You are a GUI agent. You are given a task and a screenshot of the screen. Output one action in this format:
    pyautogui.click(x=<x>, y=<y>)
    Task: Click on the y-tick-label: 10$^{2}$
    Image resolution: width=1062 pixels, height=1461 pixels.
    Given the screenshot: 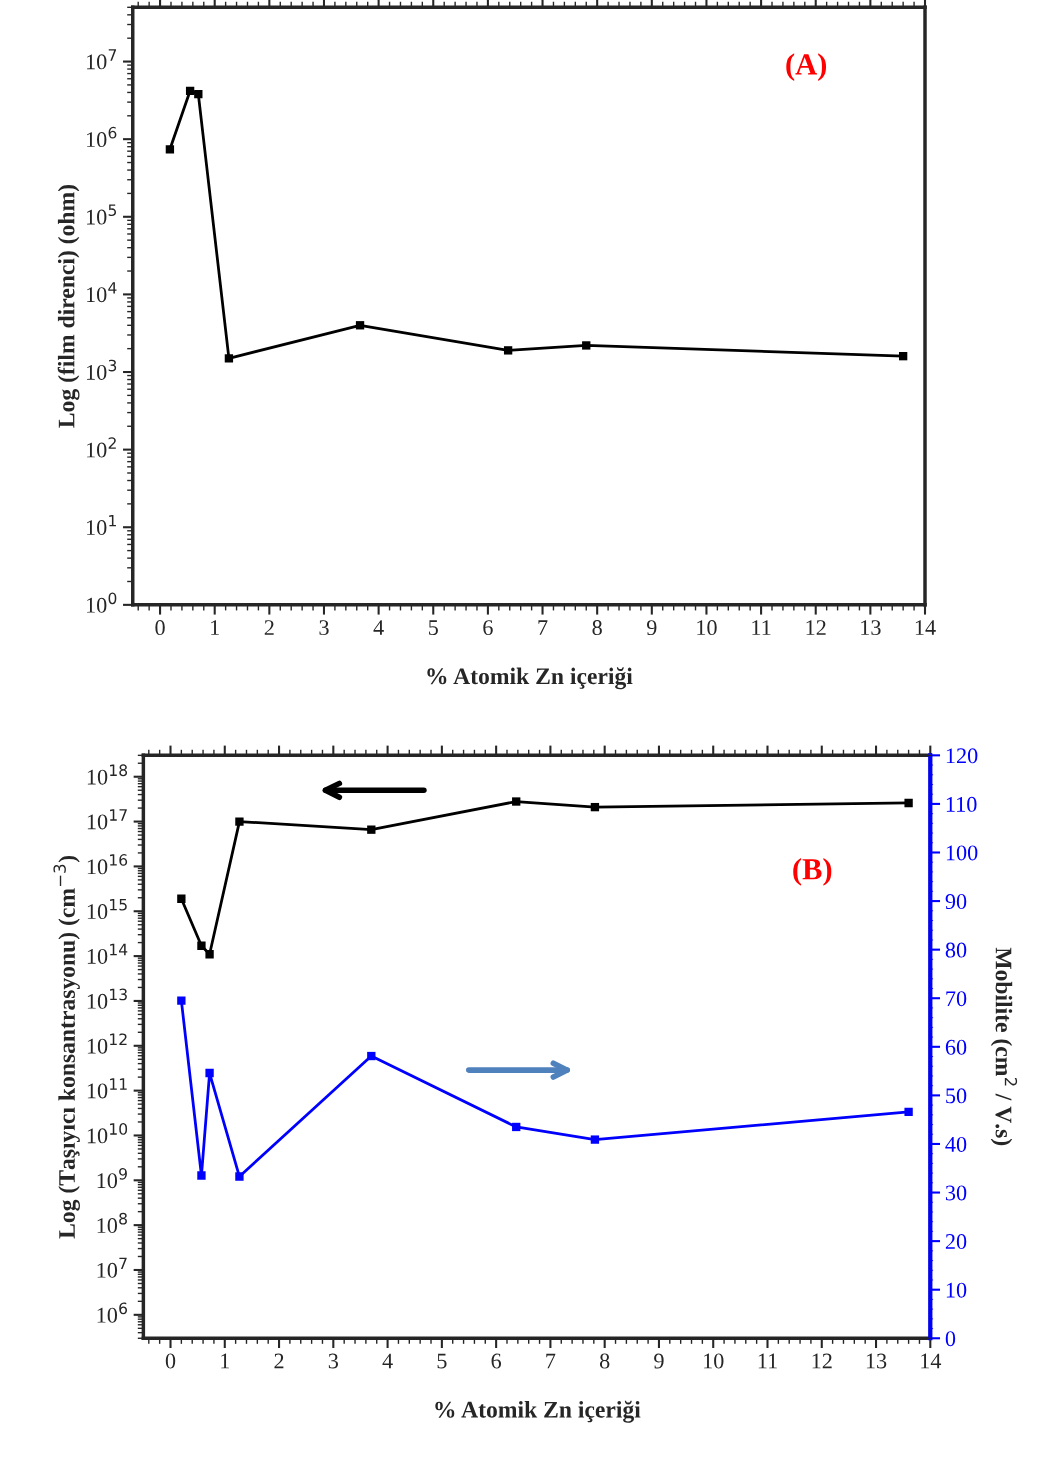 What is the action you would take?
    pyautogui.click(x=101, y=447)
    